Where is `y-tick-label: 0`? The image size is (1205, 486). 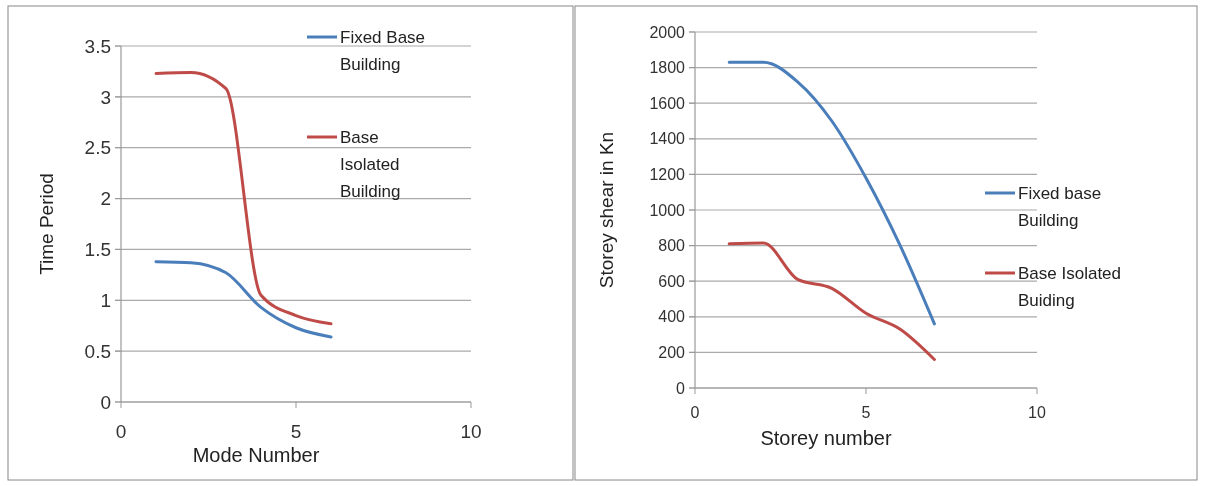 y-tick-label: 0 is located at coordinates (681, 388).